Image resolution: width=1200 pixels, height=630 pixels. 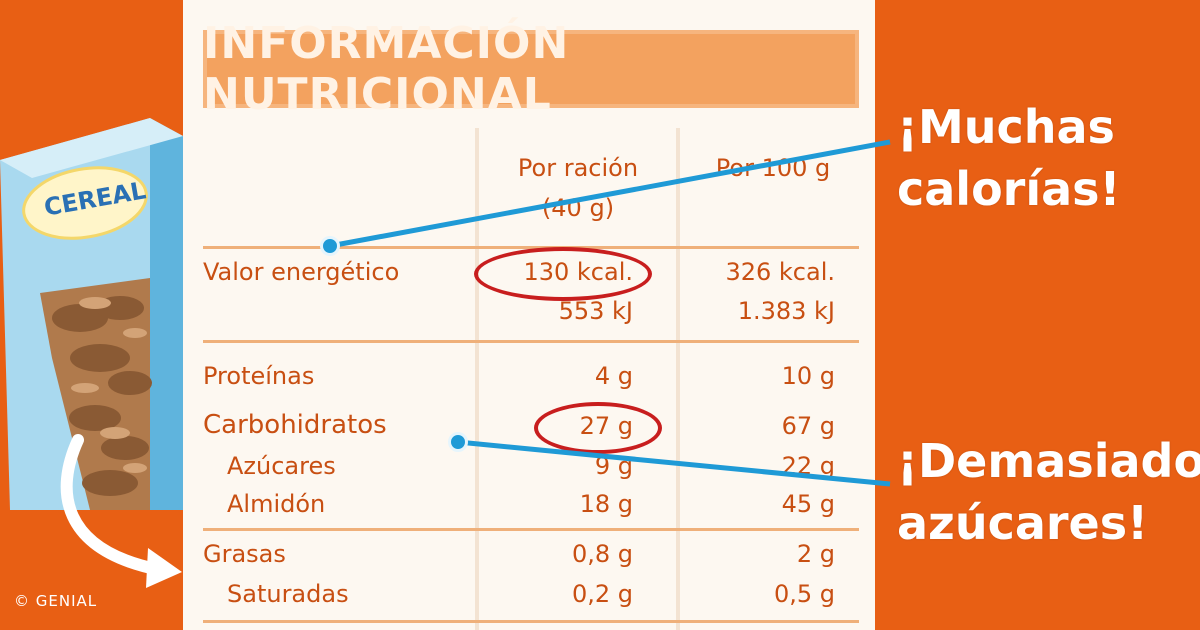 I want to click on serving-value: 18 g, so click(x=606, y=504).